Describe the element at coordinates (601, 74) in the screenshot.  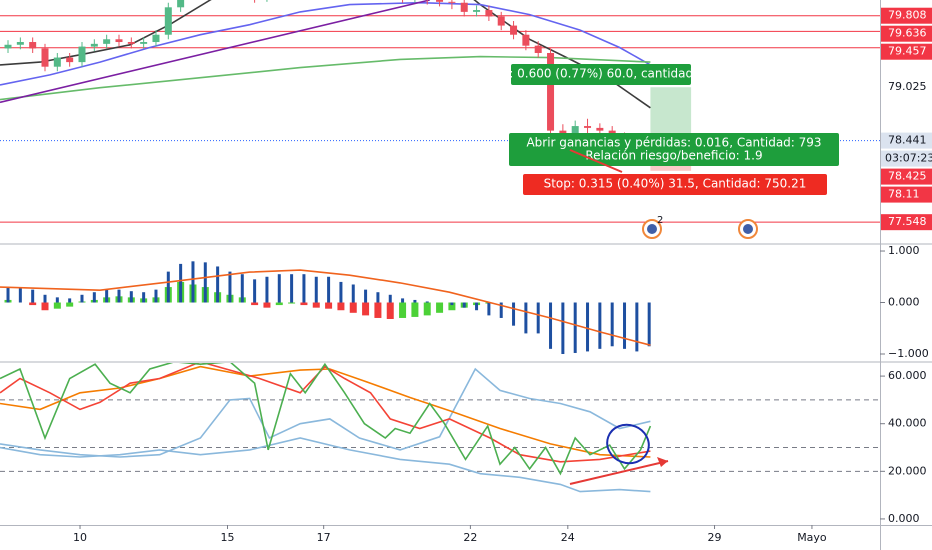
I see `target-label-box` at that location.